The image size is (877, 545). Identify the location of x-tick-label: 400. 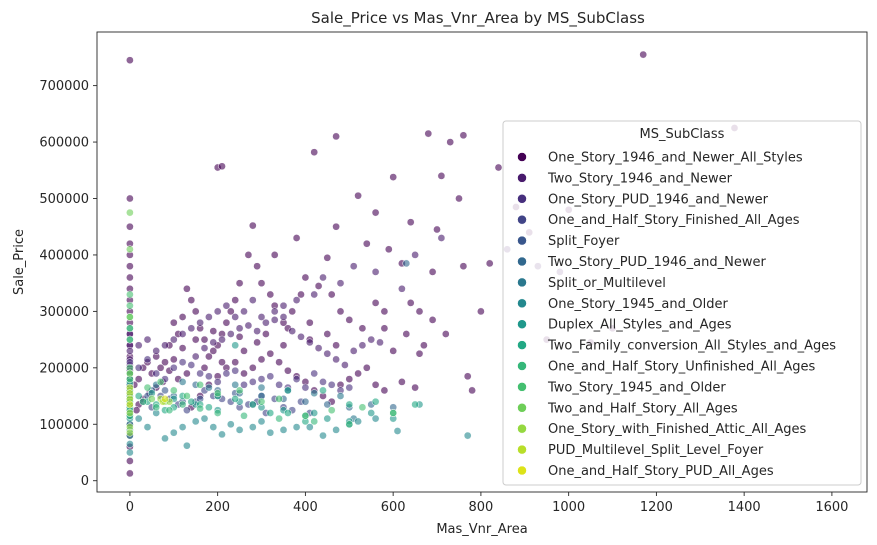
(305, 507).